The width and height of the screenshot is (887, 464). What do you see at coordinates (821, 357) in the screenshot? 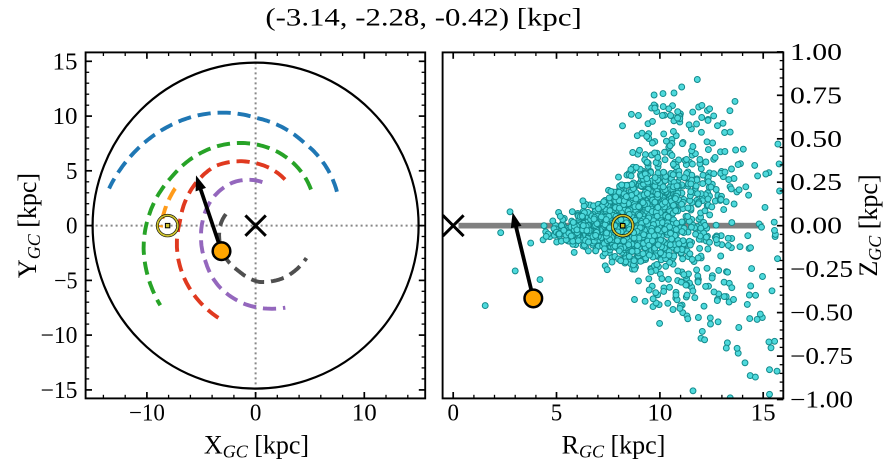
I see `svg-text: −0.75` at bounding box center [821, 357].